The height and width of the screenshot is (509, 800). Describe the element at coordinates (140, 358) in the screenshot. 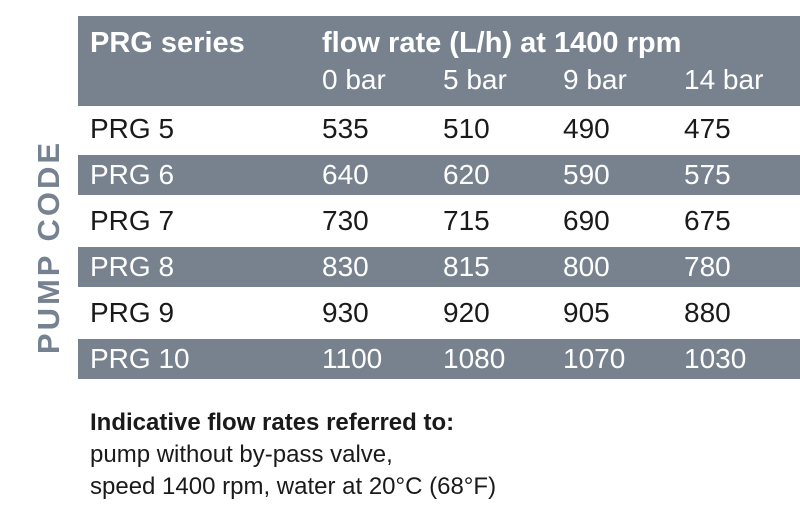

I see `row-label: PRG 10` at that location.